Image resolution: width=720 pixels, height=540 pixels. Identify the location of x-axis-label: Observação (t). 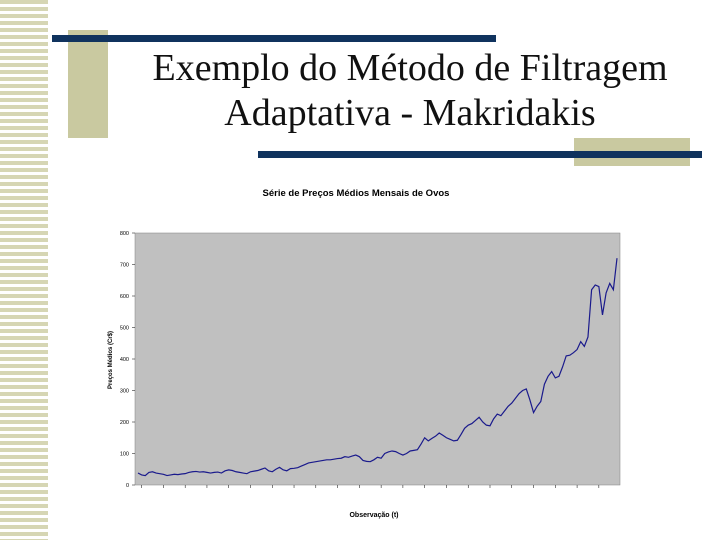
(373, 515).